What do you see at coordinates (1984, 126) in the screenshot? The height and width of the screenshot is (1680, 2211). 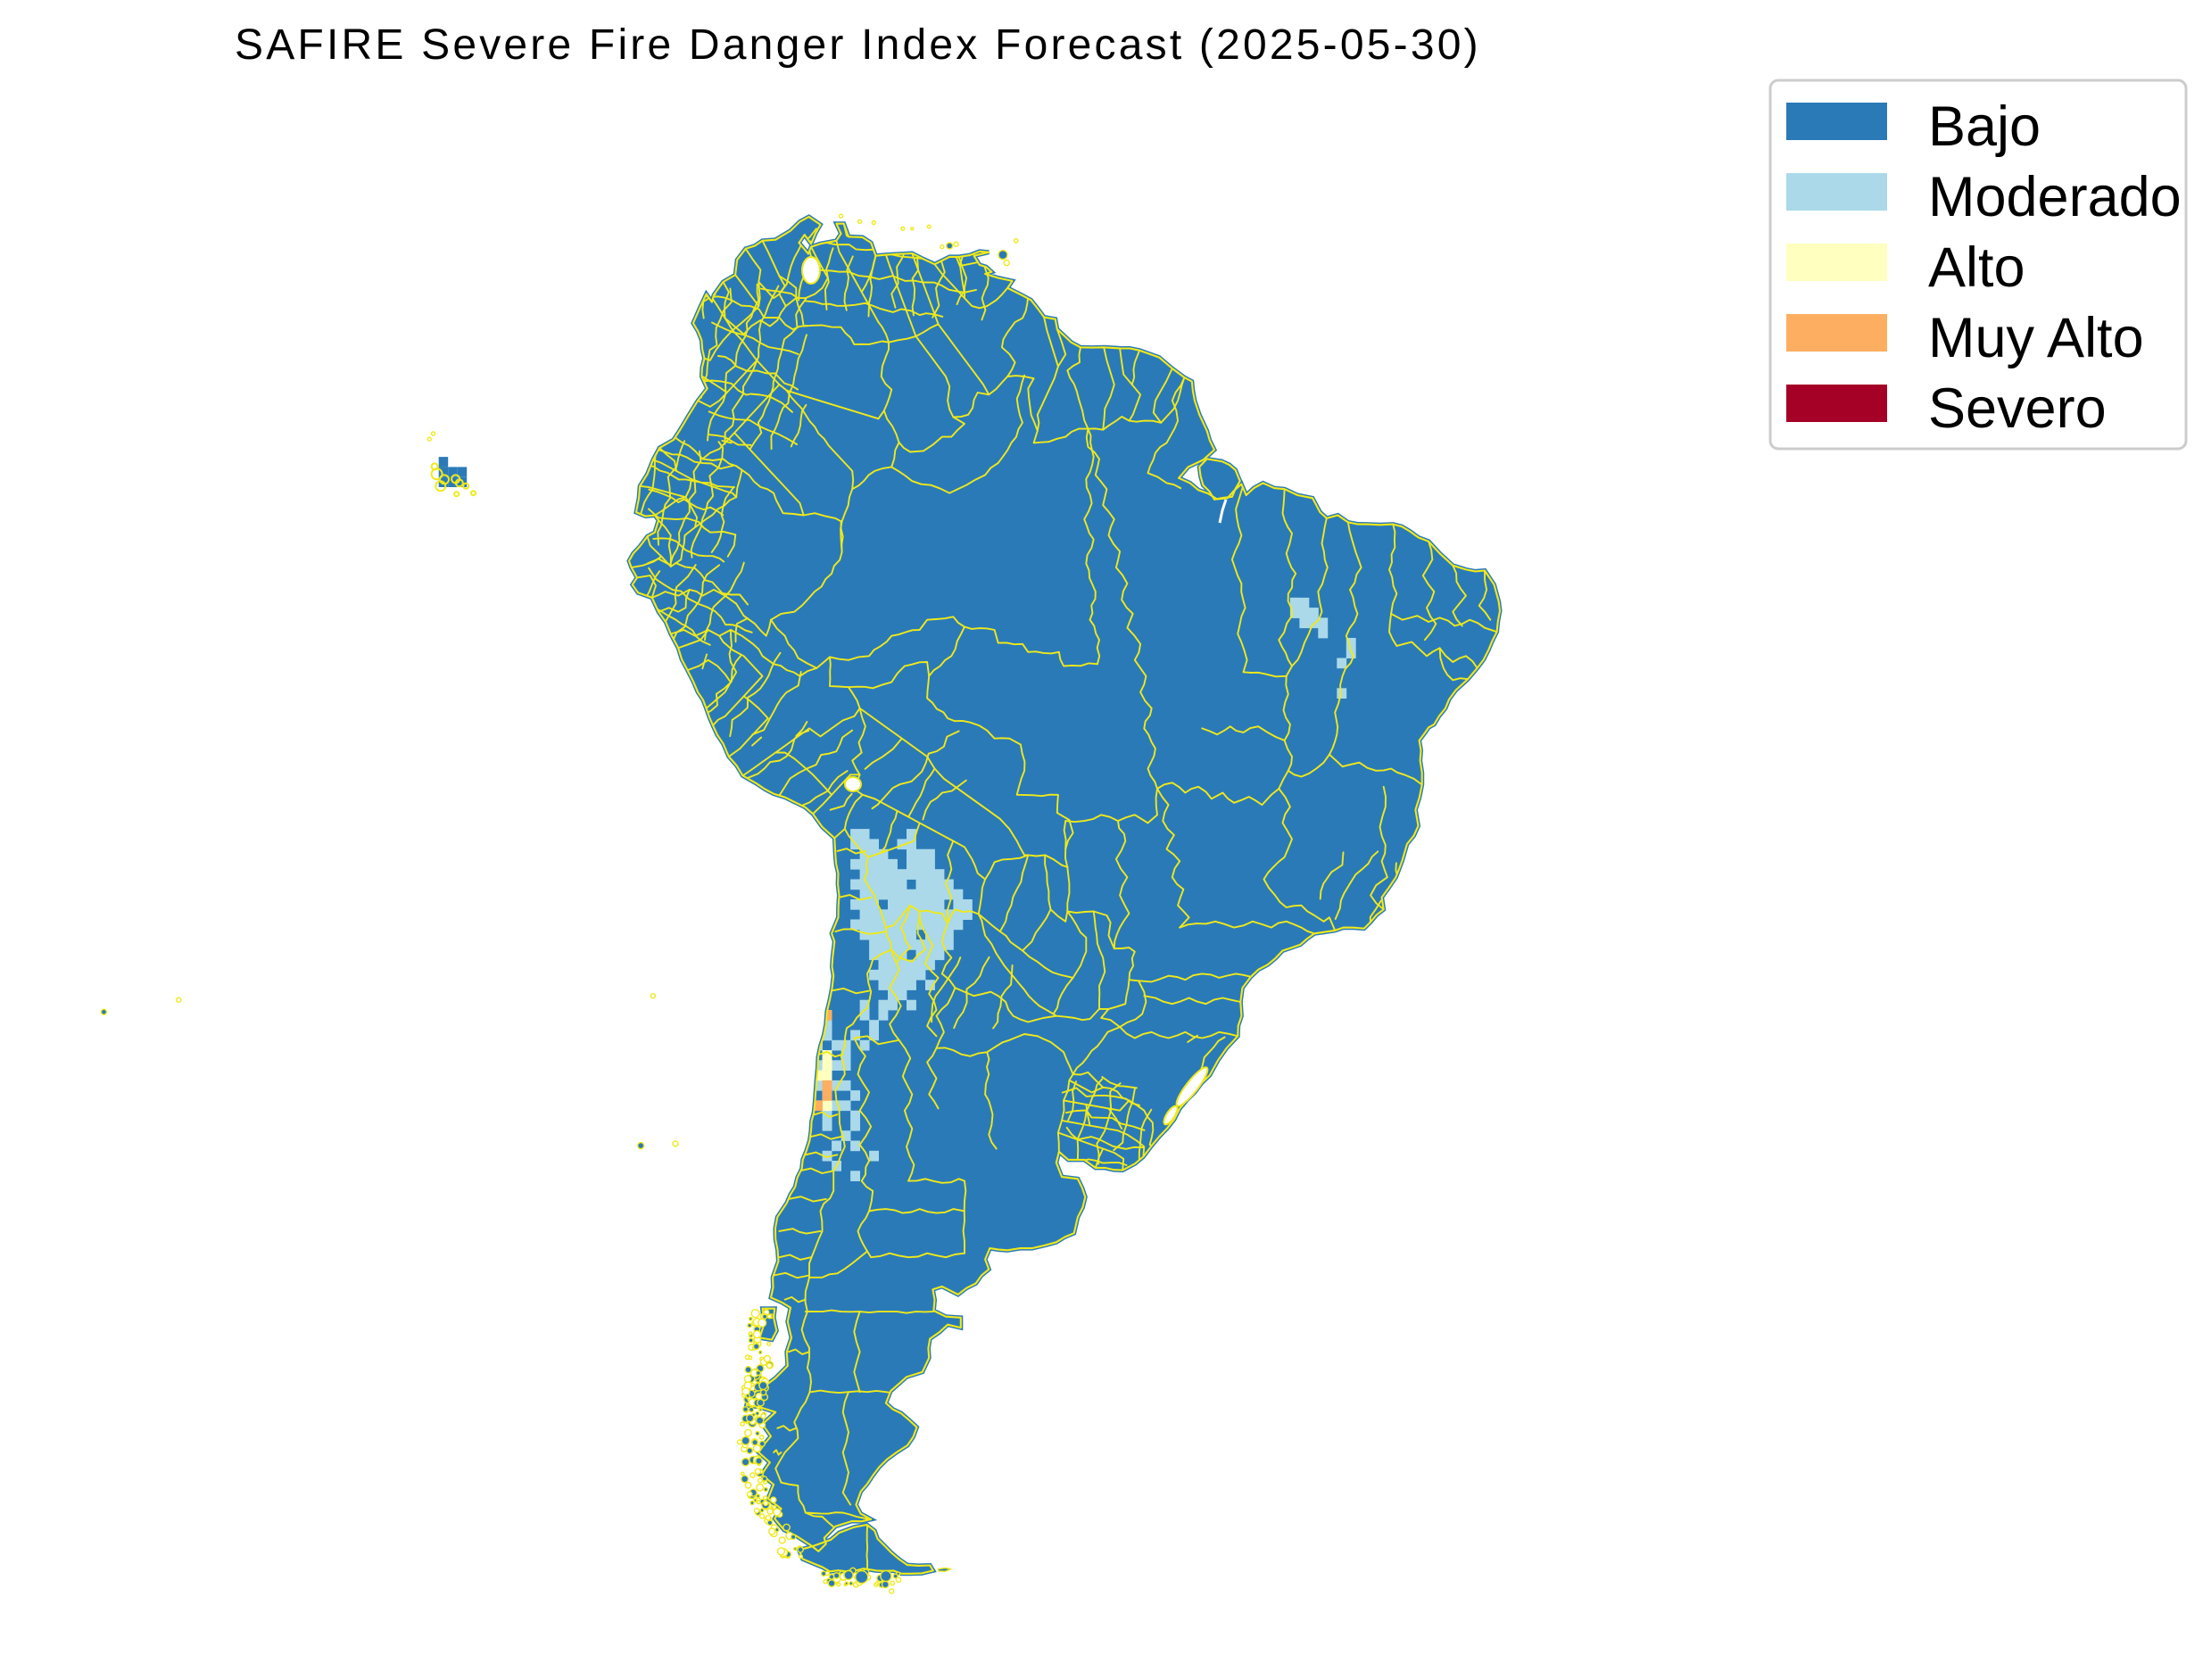 I see `svg-text: Bajo` at bounding box center [1984, 126].